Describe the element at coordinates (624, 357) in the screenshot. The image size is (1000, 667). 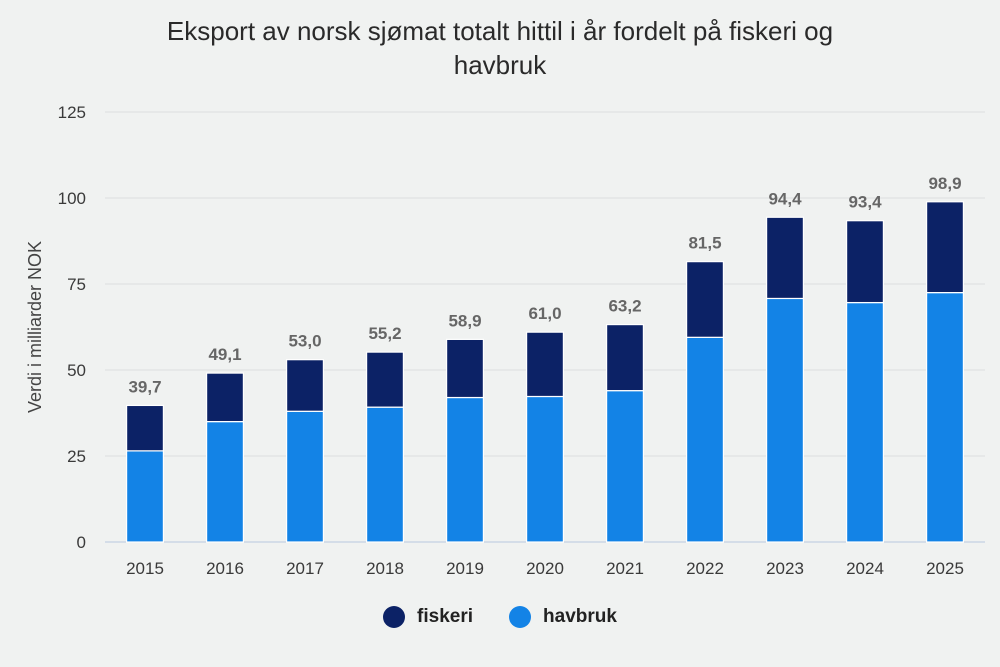
I see `bar-fiskeri-2021` at that location.